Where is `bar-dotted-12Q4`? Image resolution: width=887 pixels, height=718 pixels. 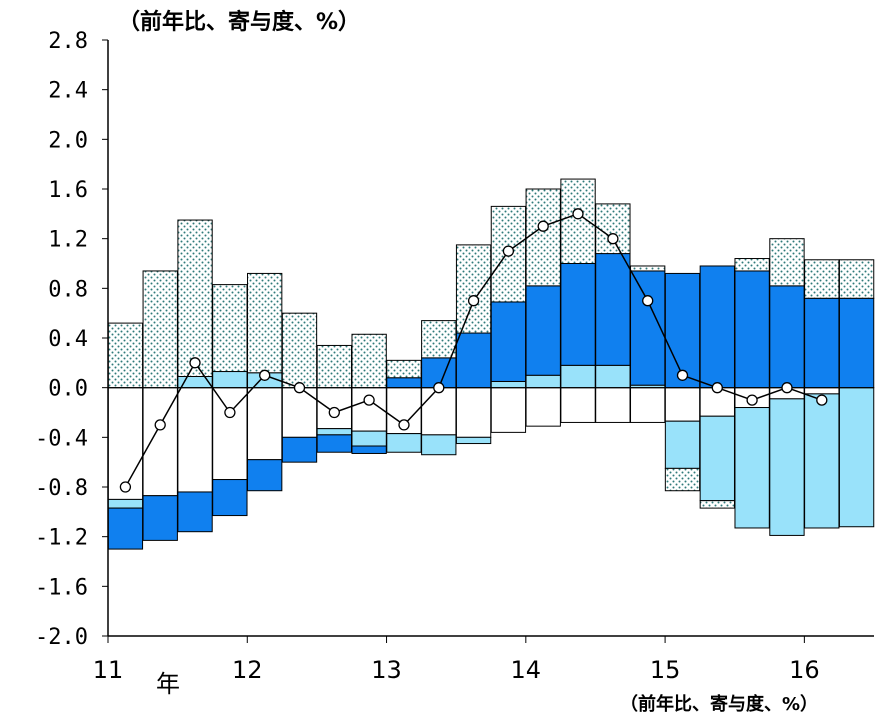
bar-dotted-12Q4 is located at coordinates (369, 361).